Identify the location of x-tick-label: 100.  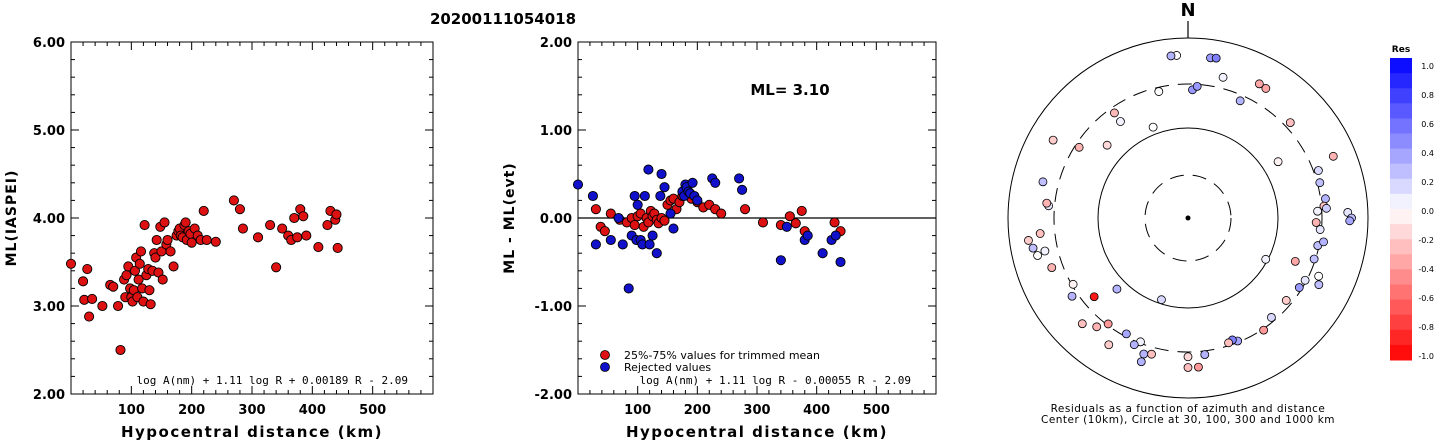
(637, 410).